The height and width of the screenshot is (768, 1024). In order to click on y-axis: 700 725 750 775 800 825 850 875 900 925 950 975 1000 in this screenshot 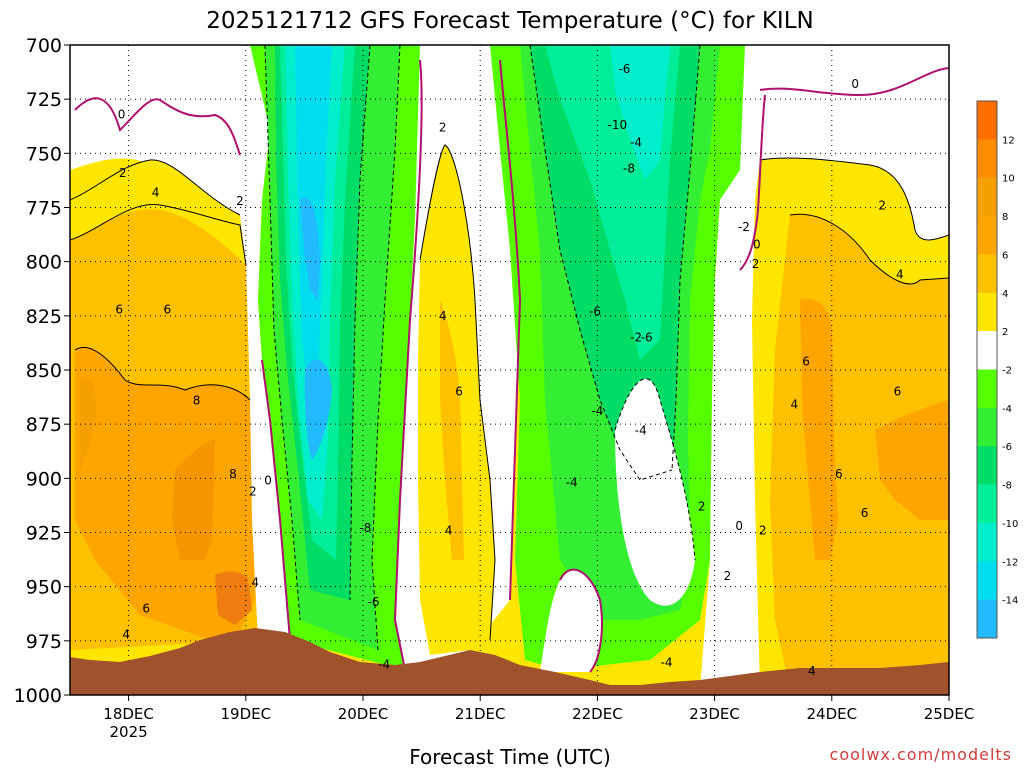, I will do `click(42, 371)`.